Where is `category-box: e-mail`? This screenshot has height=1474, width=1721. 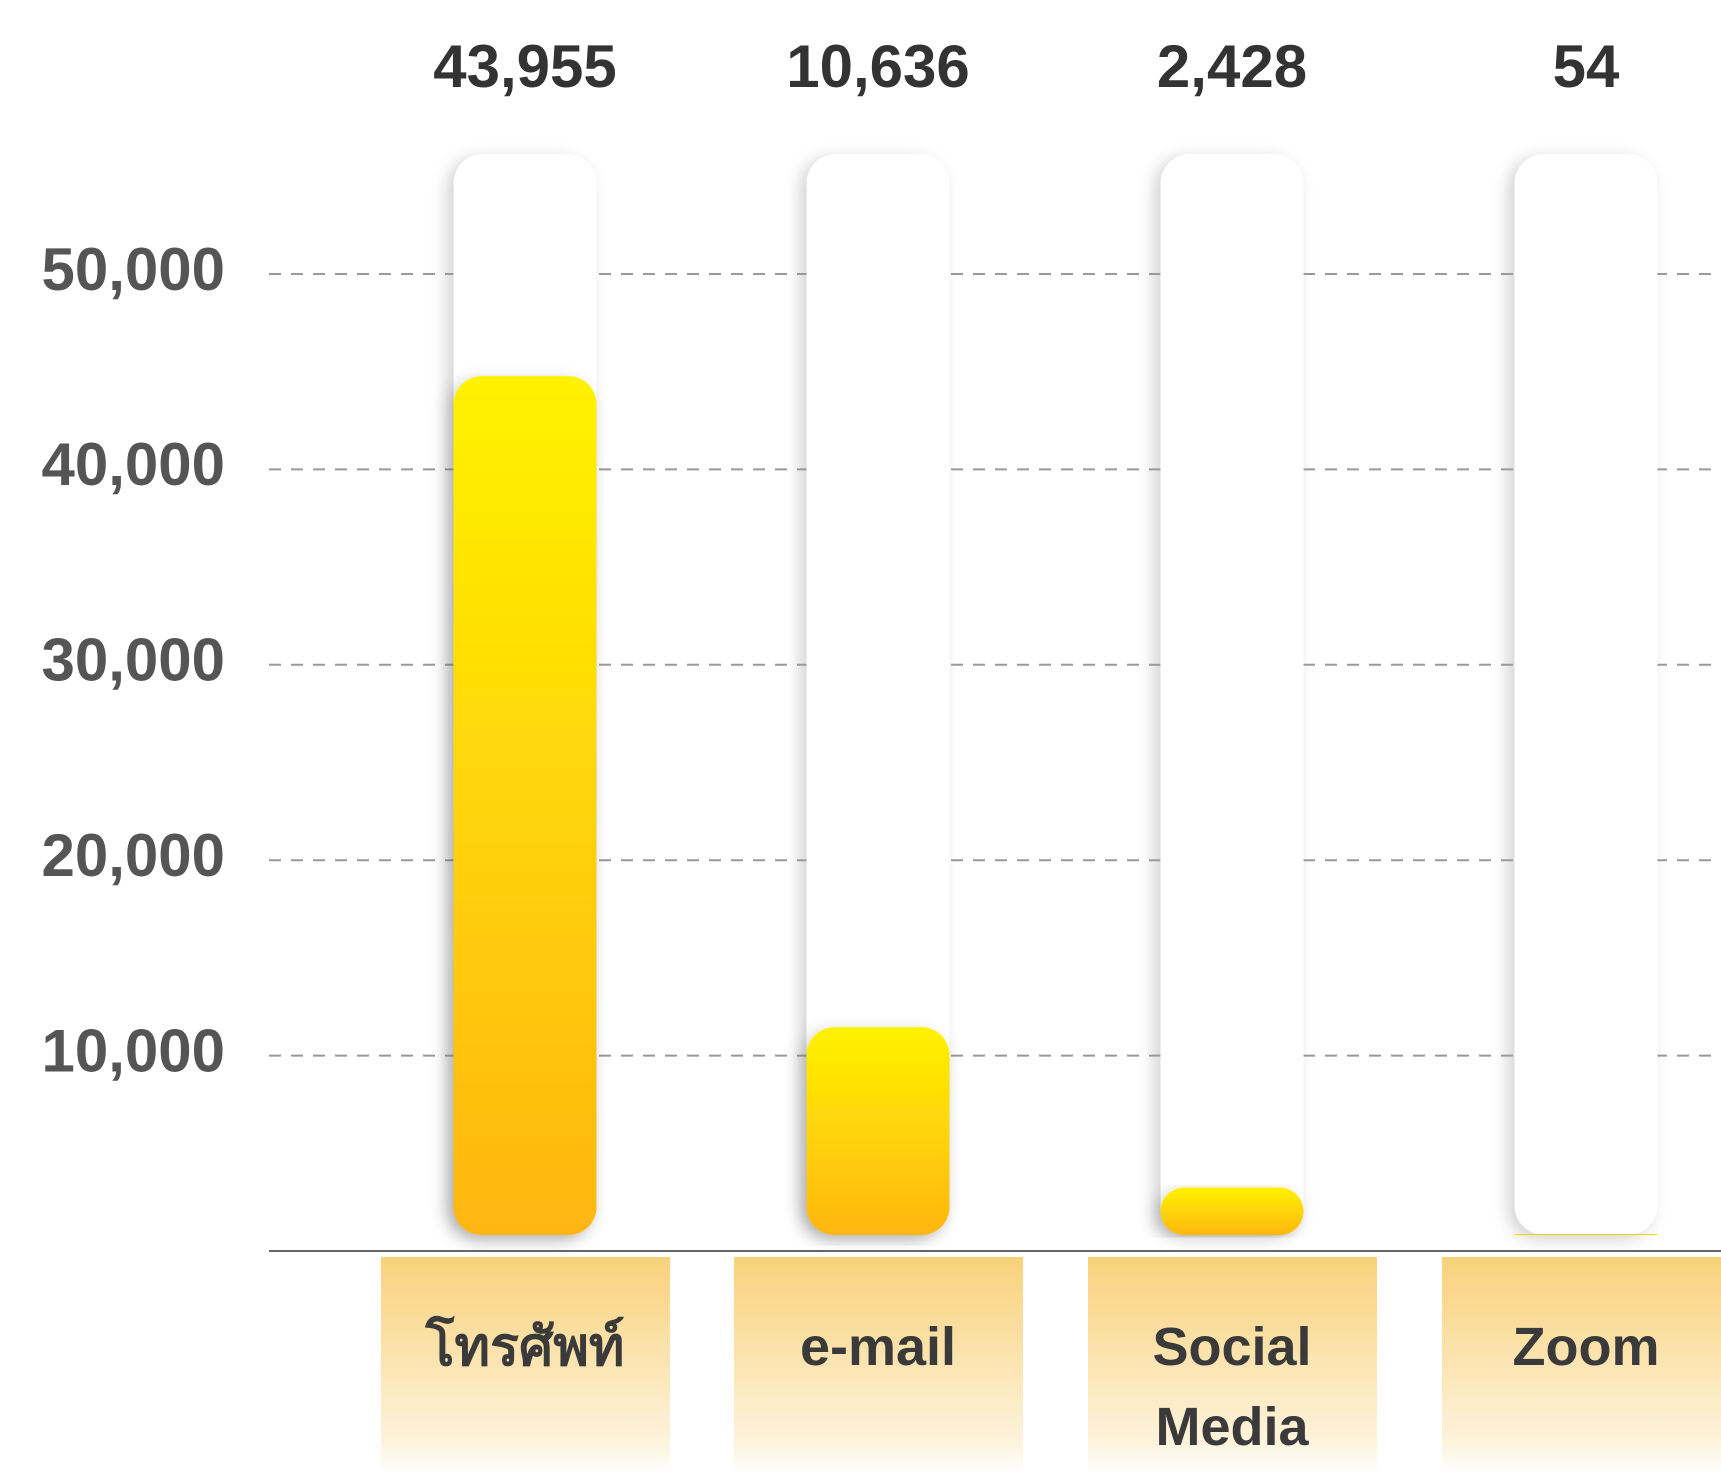 category-box: e-mail is located at coordinates (878, 1365).